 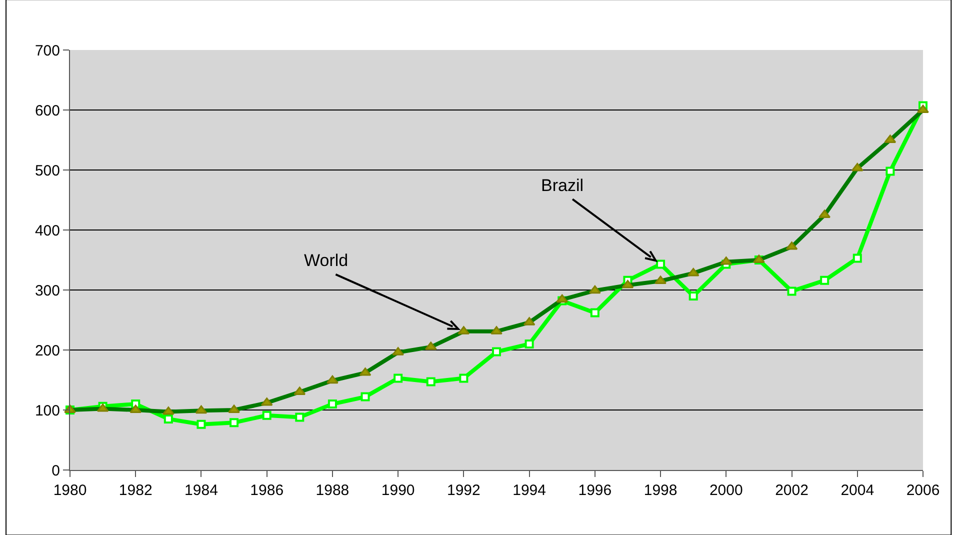 I want to click on x-tick-label: 2000, so click(x=726, y=490).